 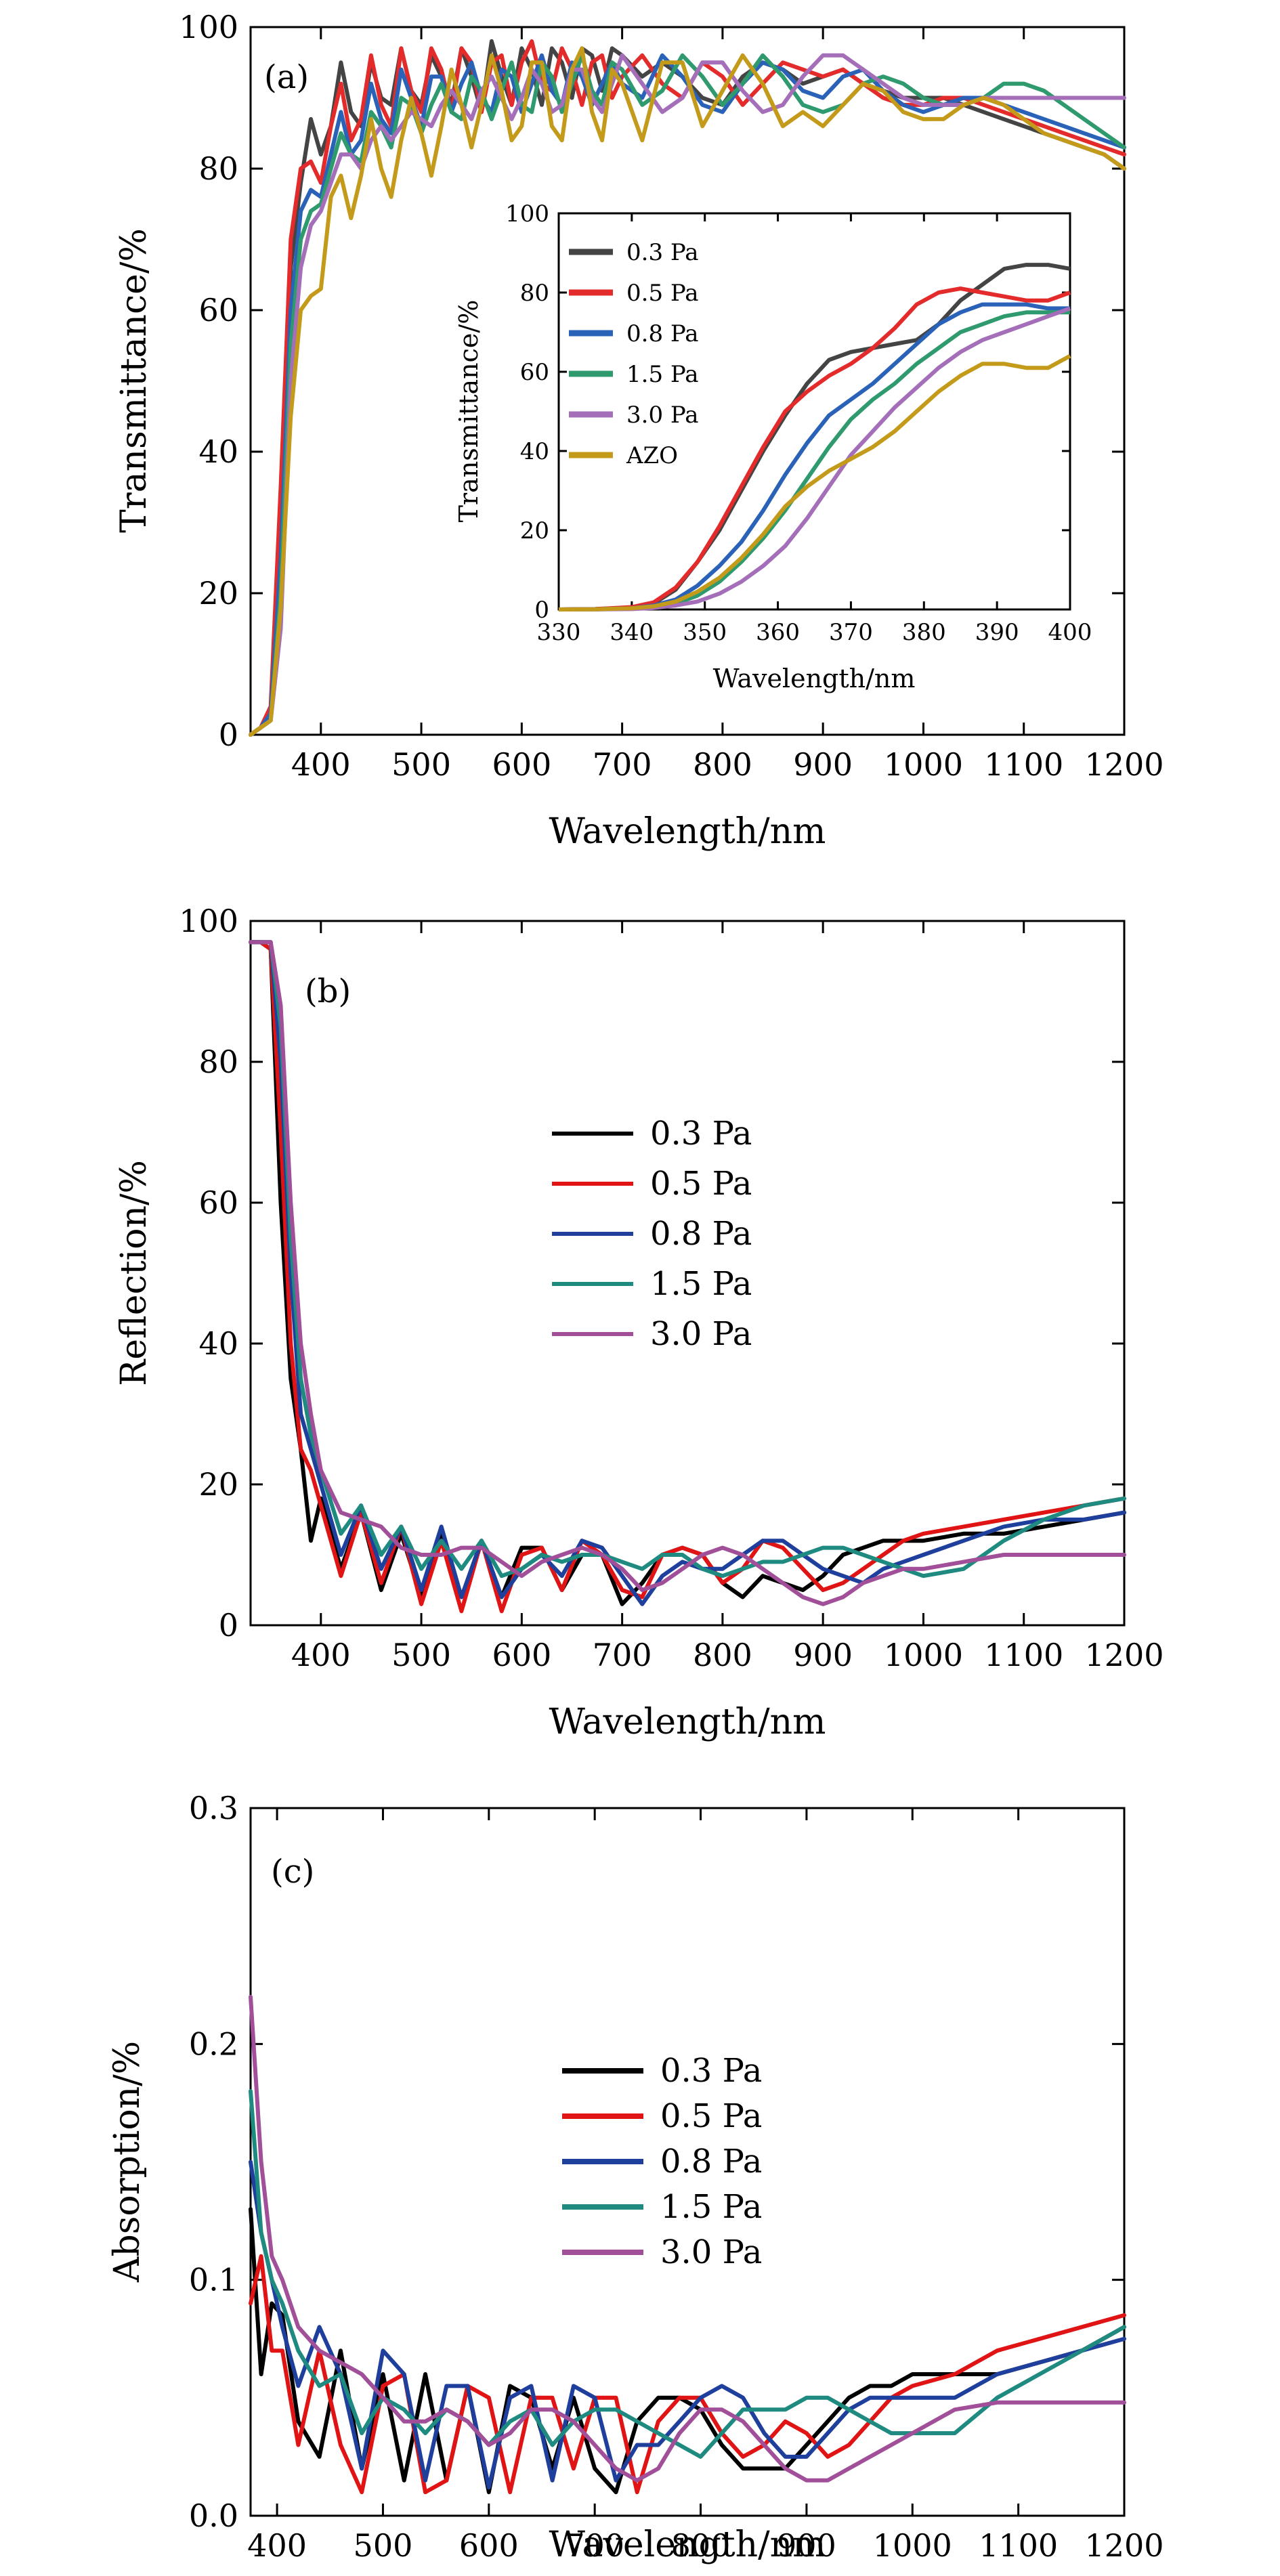 What do you see at coordinates (662, 415) in the screenshot?
I see `inset-legend-label-3-0-pa: 3.0 Pa` at bounding box center [662, 415].